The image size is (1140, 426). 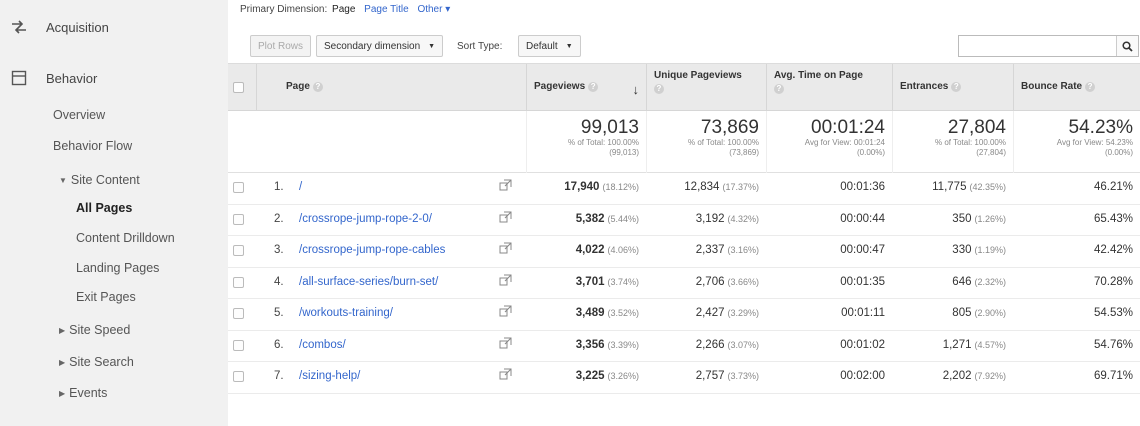 What do you see at coordinates (1118, 152) in the screenshot?
I see `total-bounce-rate-pct: (0.00%)` at bounding box center [1118, 152].